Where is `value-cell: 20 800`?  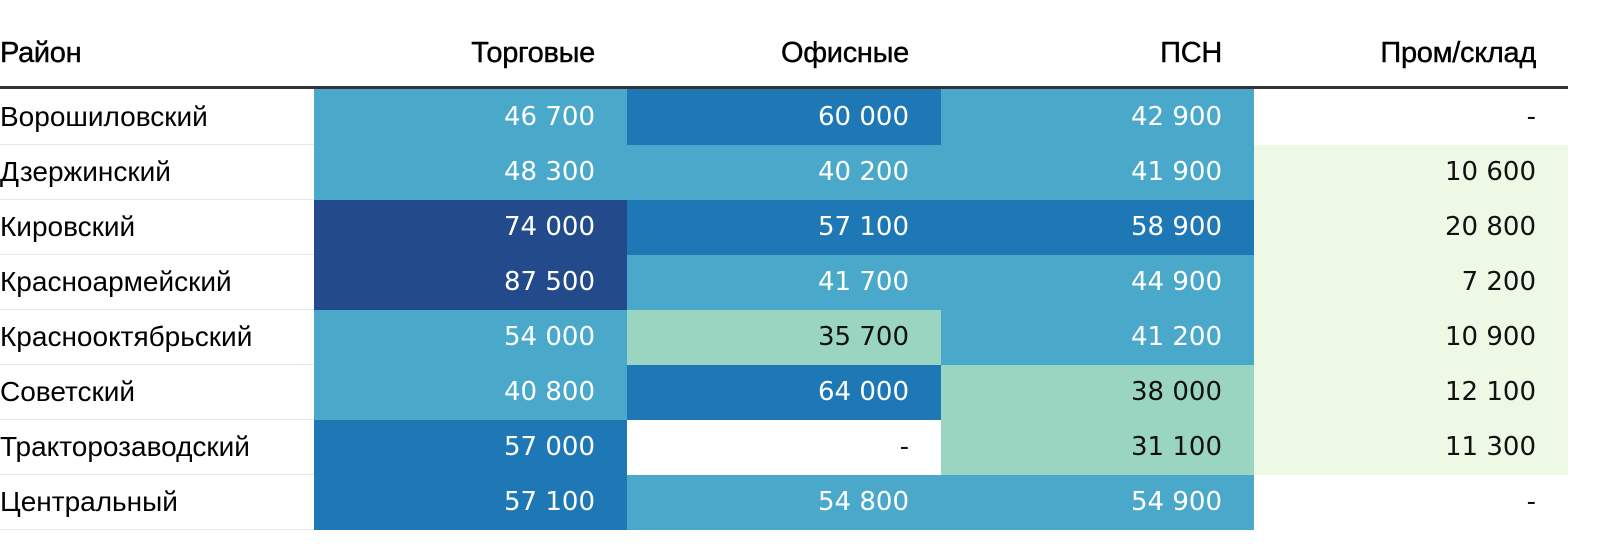
value-cell: 20 800 is located at coordinates (1411, 227).